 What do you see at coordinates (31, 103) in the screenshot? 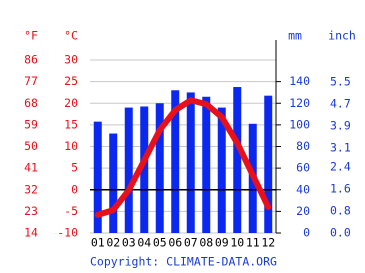
I see `fahrenheit-tick-label: 68` at bounding box center [31, 103].